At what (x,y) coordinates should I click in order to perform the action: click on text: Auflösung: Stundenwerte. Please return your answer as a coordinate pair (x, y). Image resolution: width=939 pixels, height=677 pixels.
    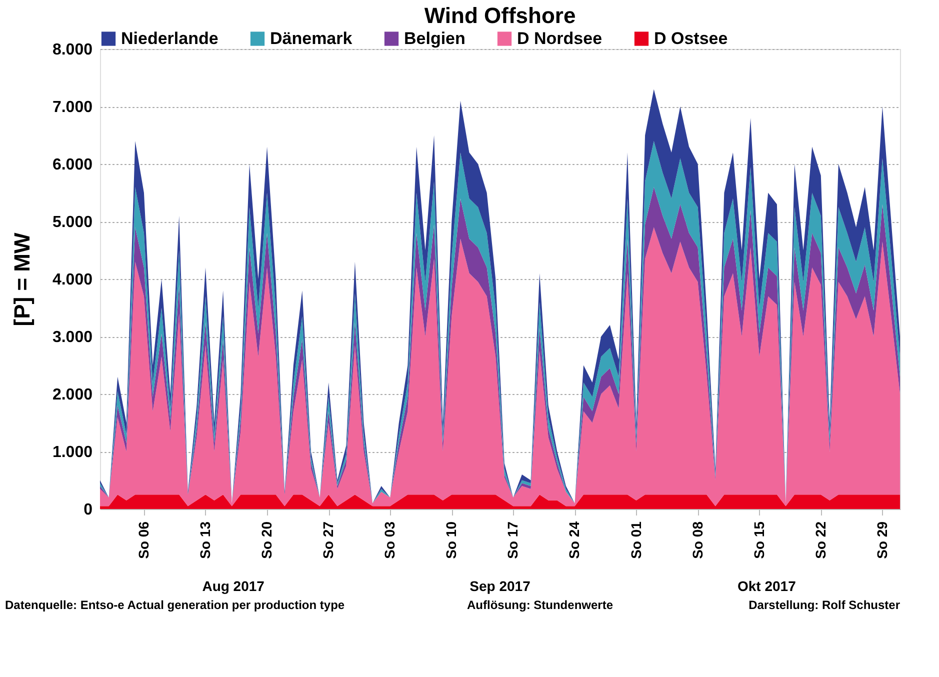
    Looking at the image, I should click on (540, 605).